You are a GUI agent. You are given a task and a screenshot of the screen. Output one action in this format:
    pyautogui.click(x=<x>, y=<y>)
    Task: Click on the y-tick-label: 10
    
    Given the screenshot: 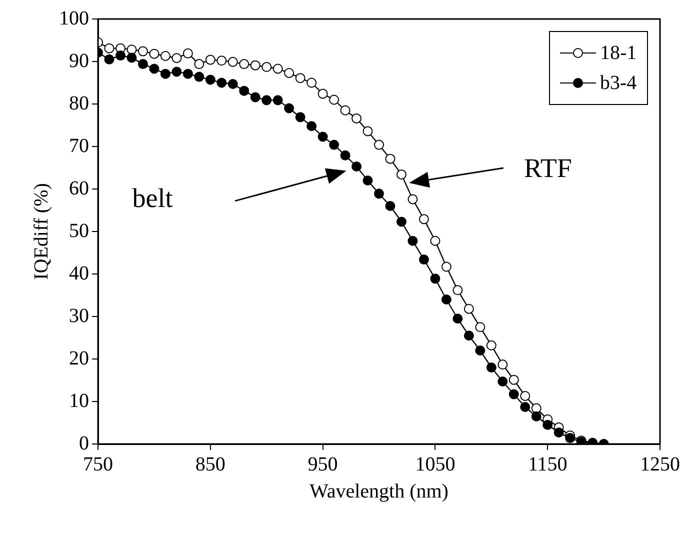 What is the action you would take?
    pyautogui.click(x=79, y=401)
    